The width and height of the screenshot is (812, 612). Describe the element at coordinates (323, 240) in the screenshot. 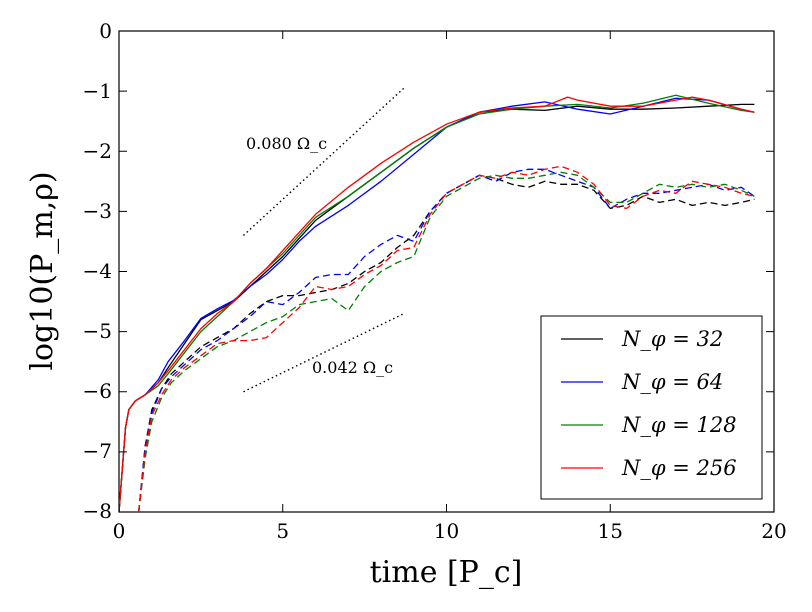

I see `reference-lines` at that location.